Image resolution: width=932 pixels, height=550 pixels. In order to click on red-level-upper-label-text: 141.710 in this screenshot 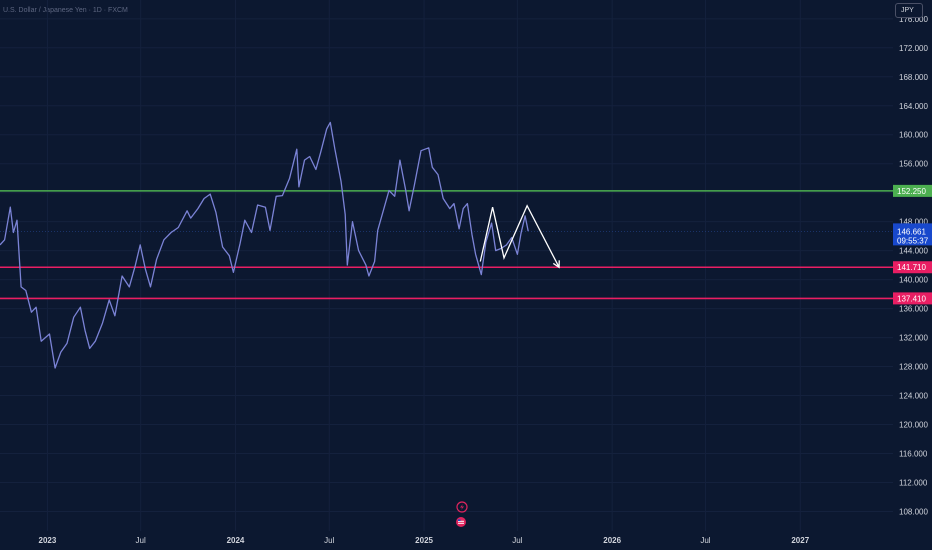, I will do `click(911, 267)`.